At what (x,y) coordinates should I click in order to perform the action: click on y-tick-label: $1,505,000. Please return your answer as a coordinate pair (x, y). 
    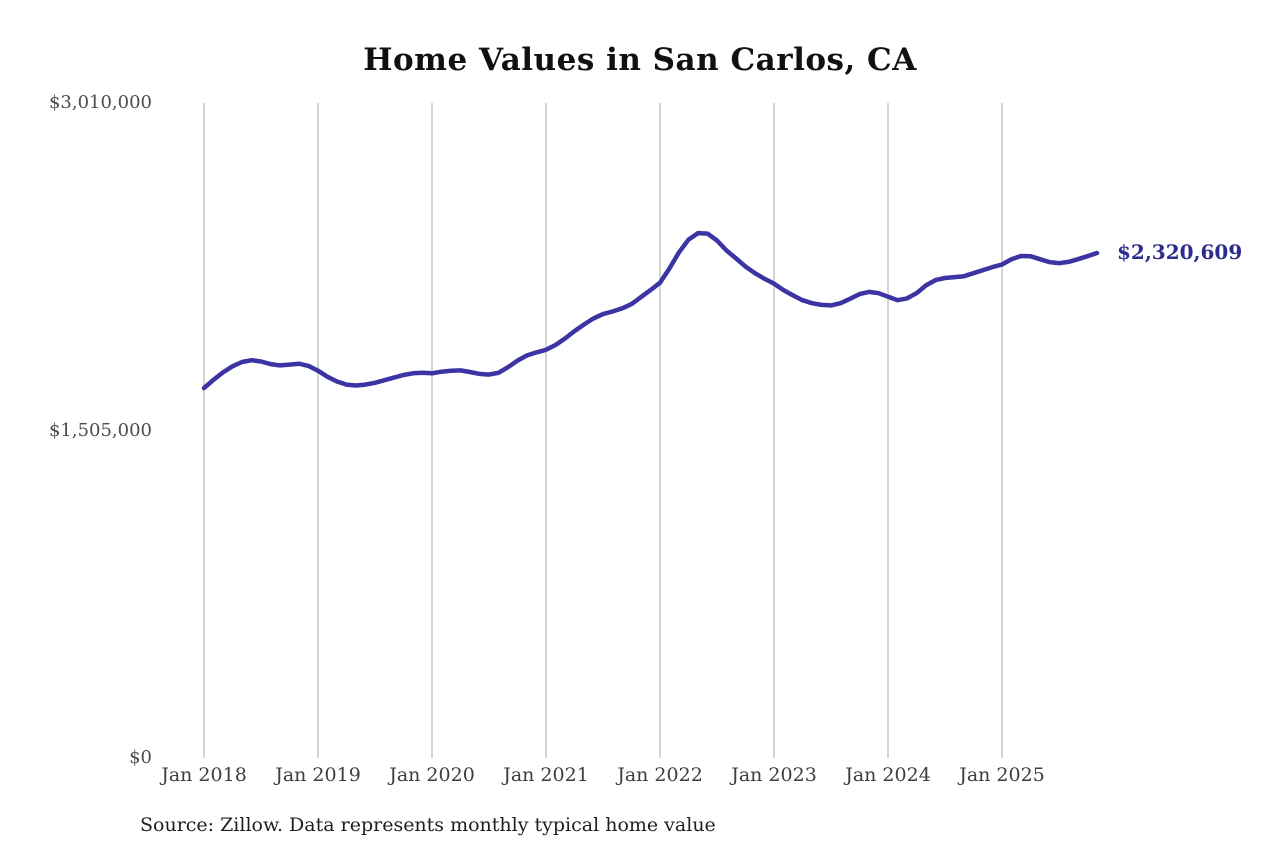
    Looking at the image, I should click on (100, 430).